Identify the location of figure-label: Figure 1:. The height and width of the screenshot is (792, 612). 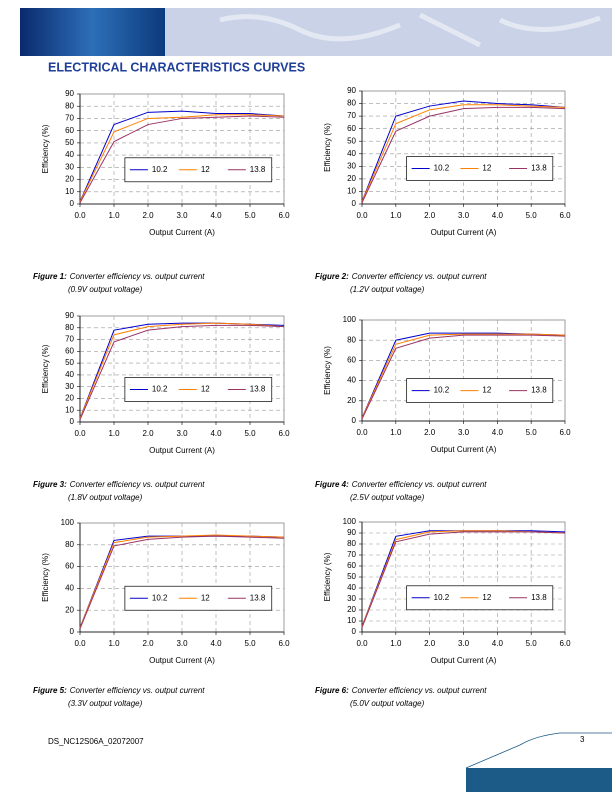
(50, 276).